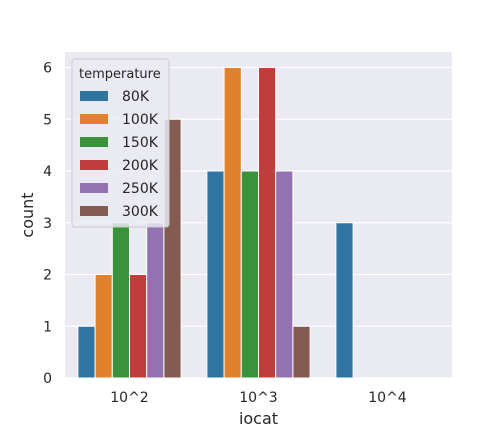 The height and width of the screenshot is (432, 504). What do you see at coordinates (47, 327) in the screenshot?
I see `y-tick-label: 1` at bounding box center [47, 327].